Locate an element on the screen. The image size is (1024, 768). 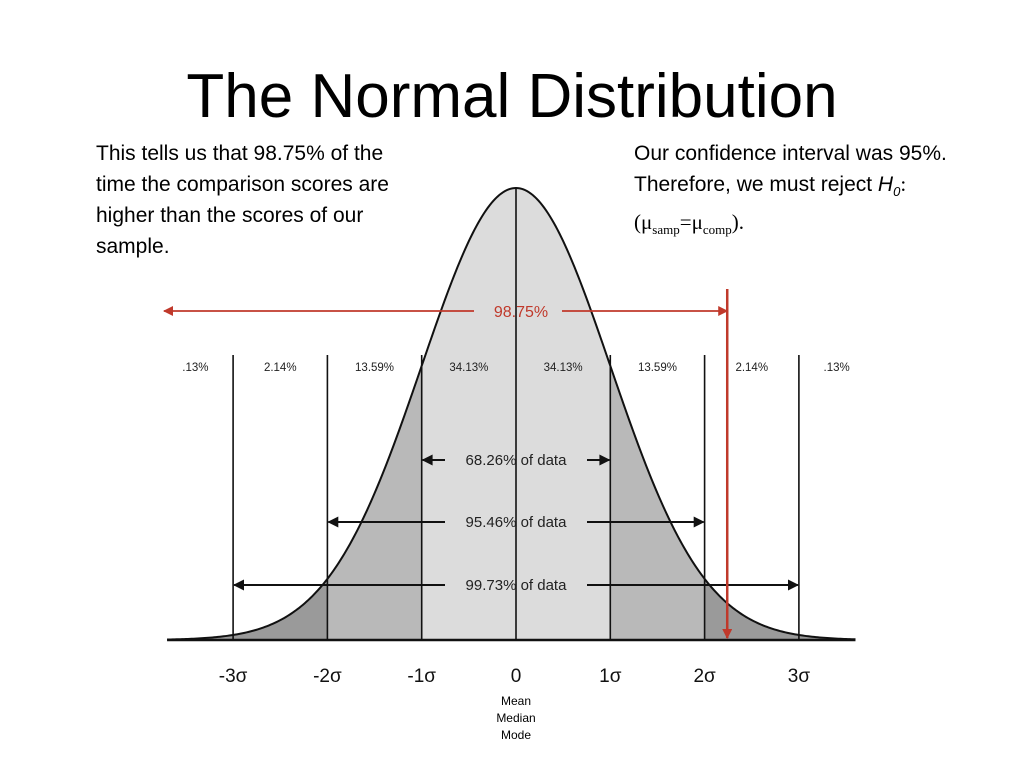
x-tick-label: 3σ is located at coordinates (799, 676).